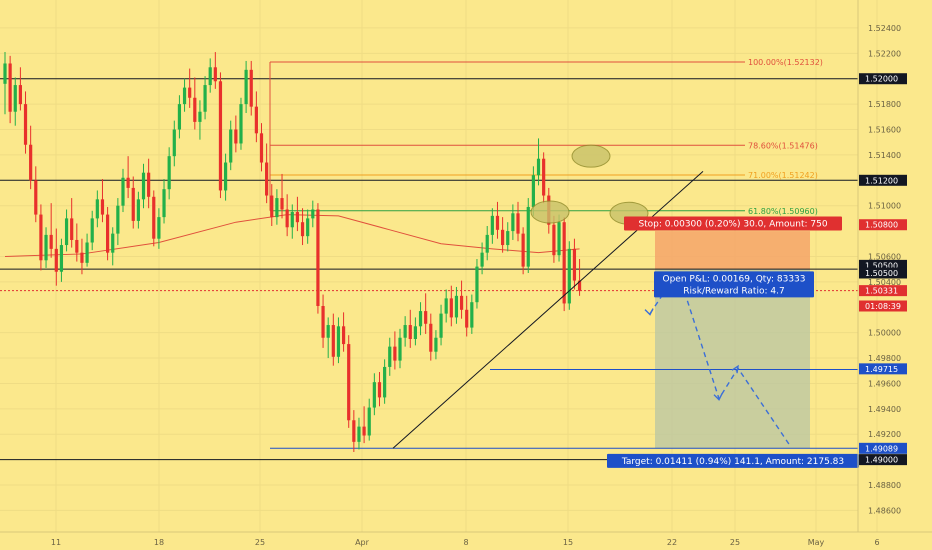  I want to click on fib-label: 78.60%(1.51476), so click(783, 145).